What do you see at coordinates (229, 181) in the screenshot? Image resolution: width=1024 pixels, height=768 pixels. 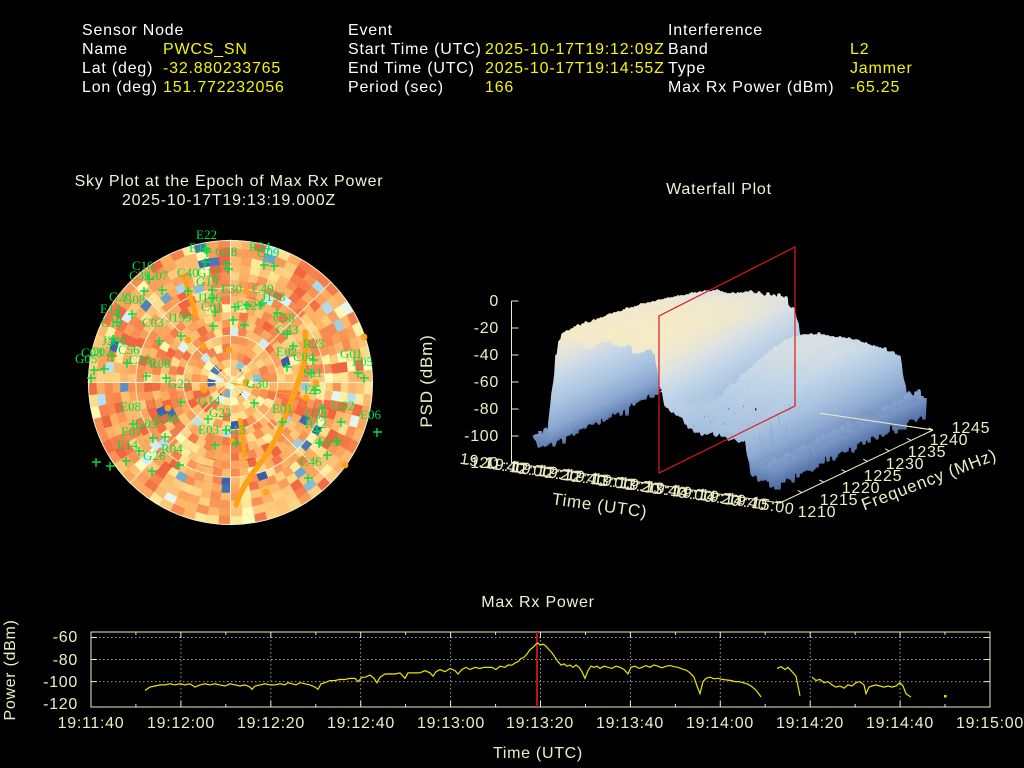 I see `svg-text:Sky Plot at the Epoch of Max R: Sky Plot at the Epoch of Max Rx Power` at bounding box center [229, 181].